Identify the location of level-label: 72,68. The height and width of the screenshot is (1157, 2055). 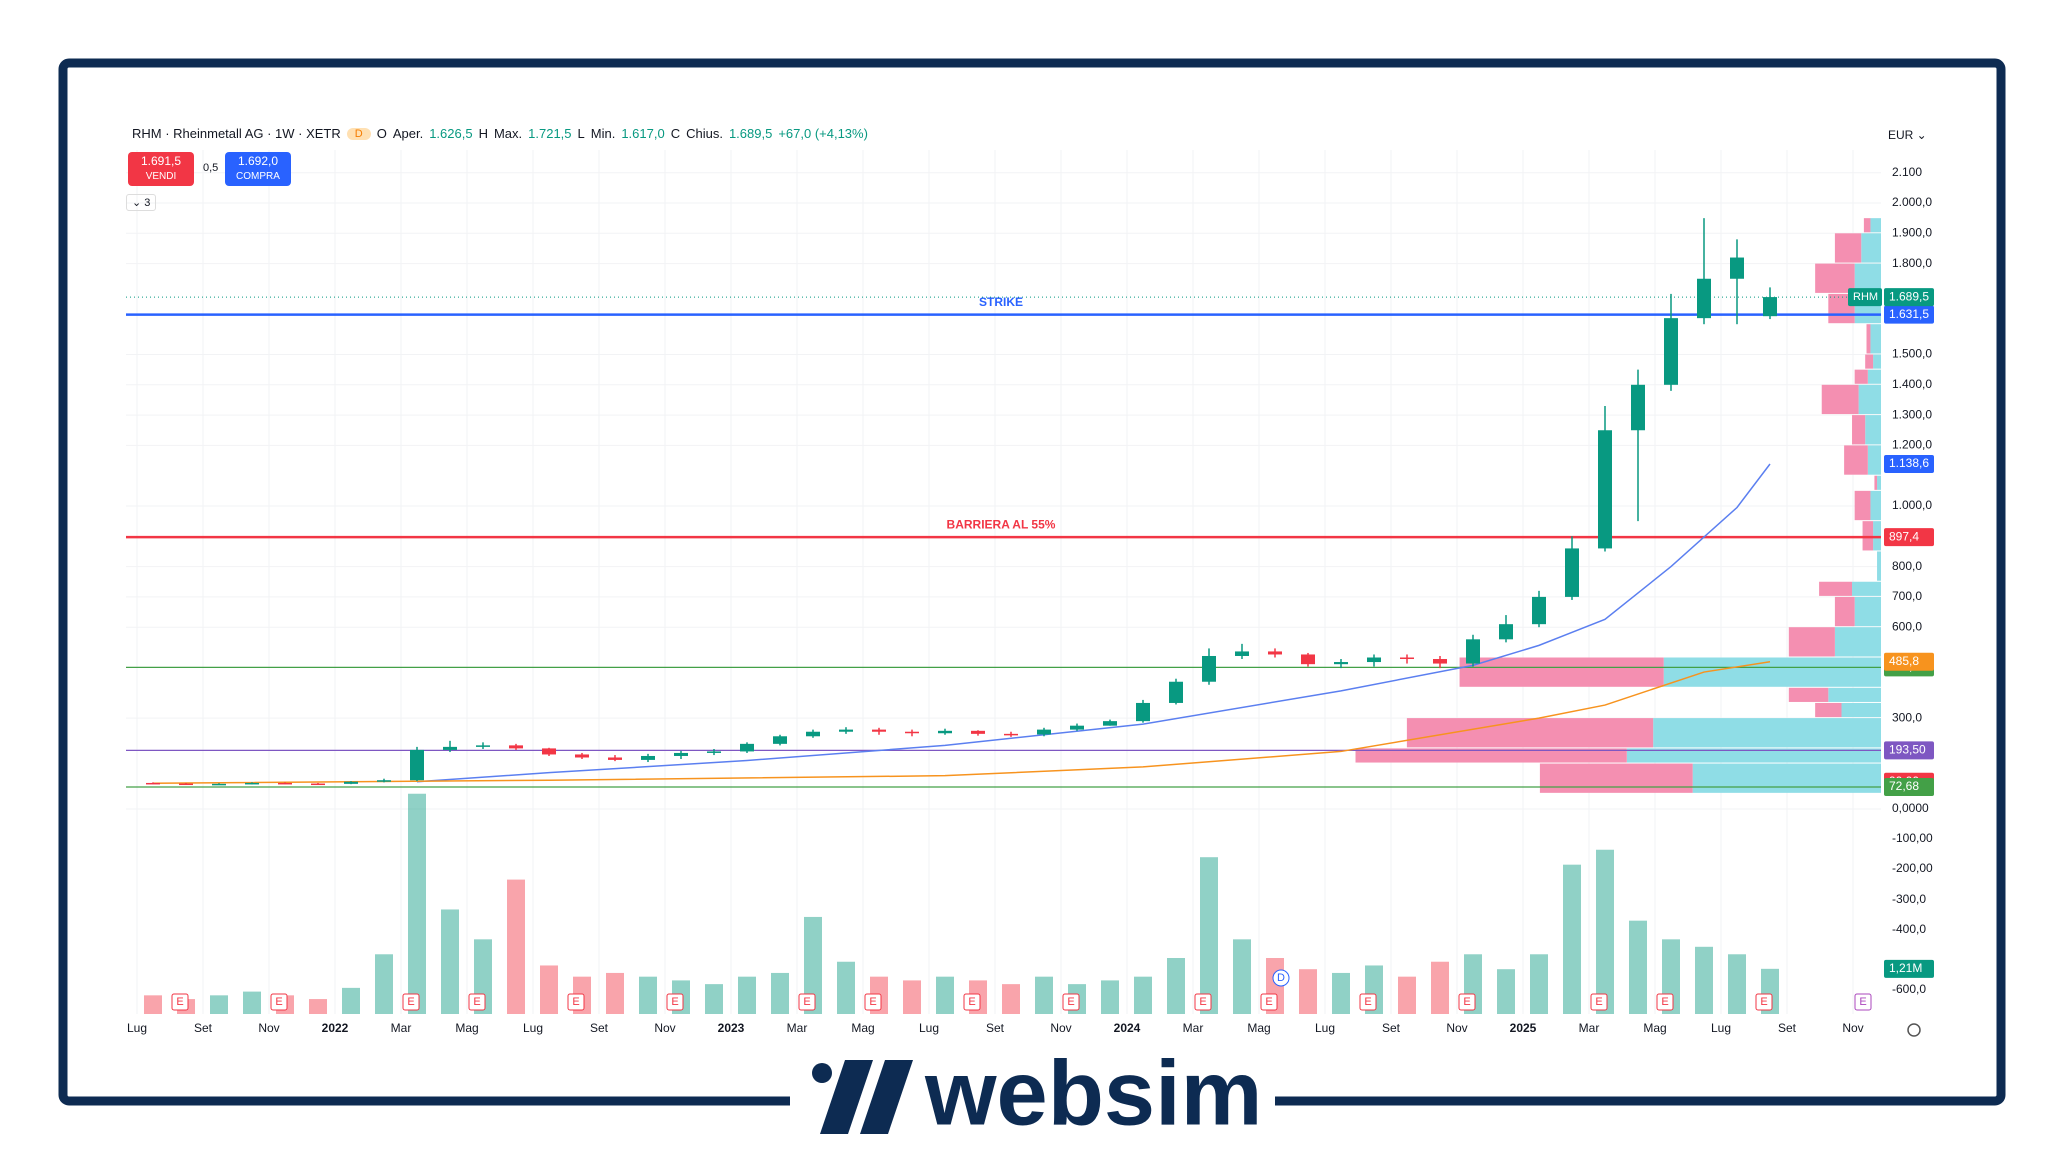
(1904, 786).